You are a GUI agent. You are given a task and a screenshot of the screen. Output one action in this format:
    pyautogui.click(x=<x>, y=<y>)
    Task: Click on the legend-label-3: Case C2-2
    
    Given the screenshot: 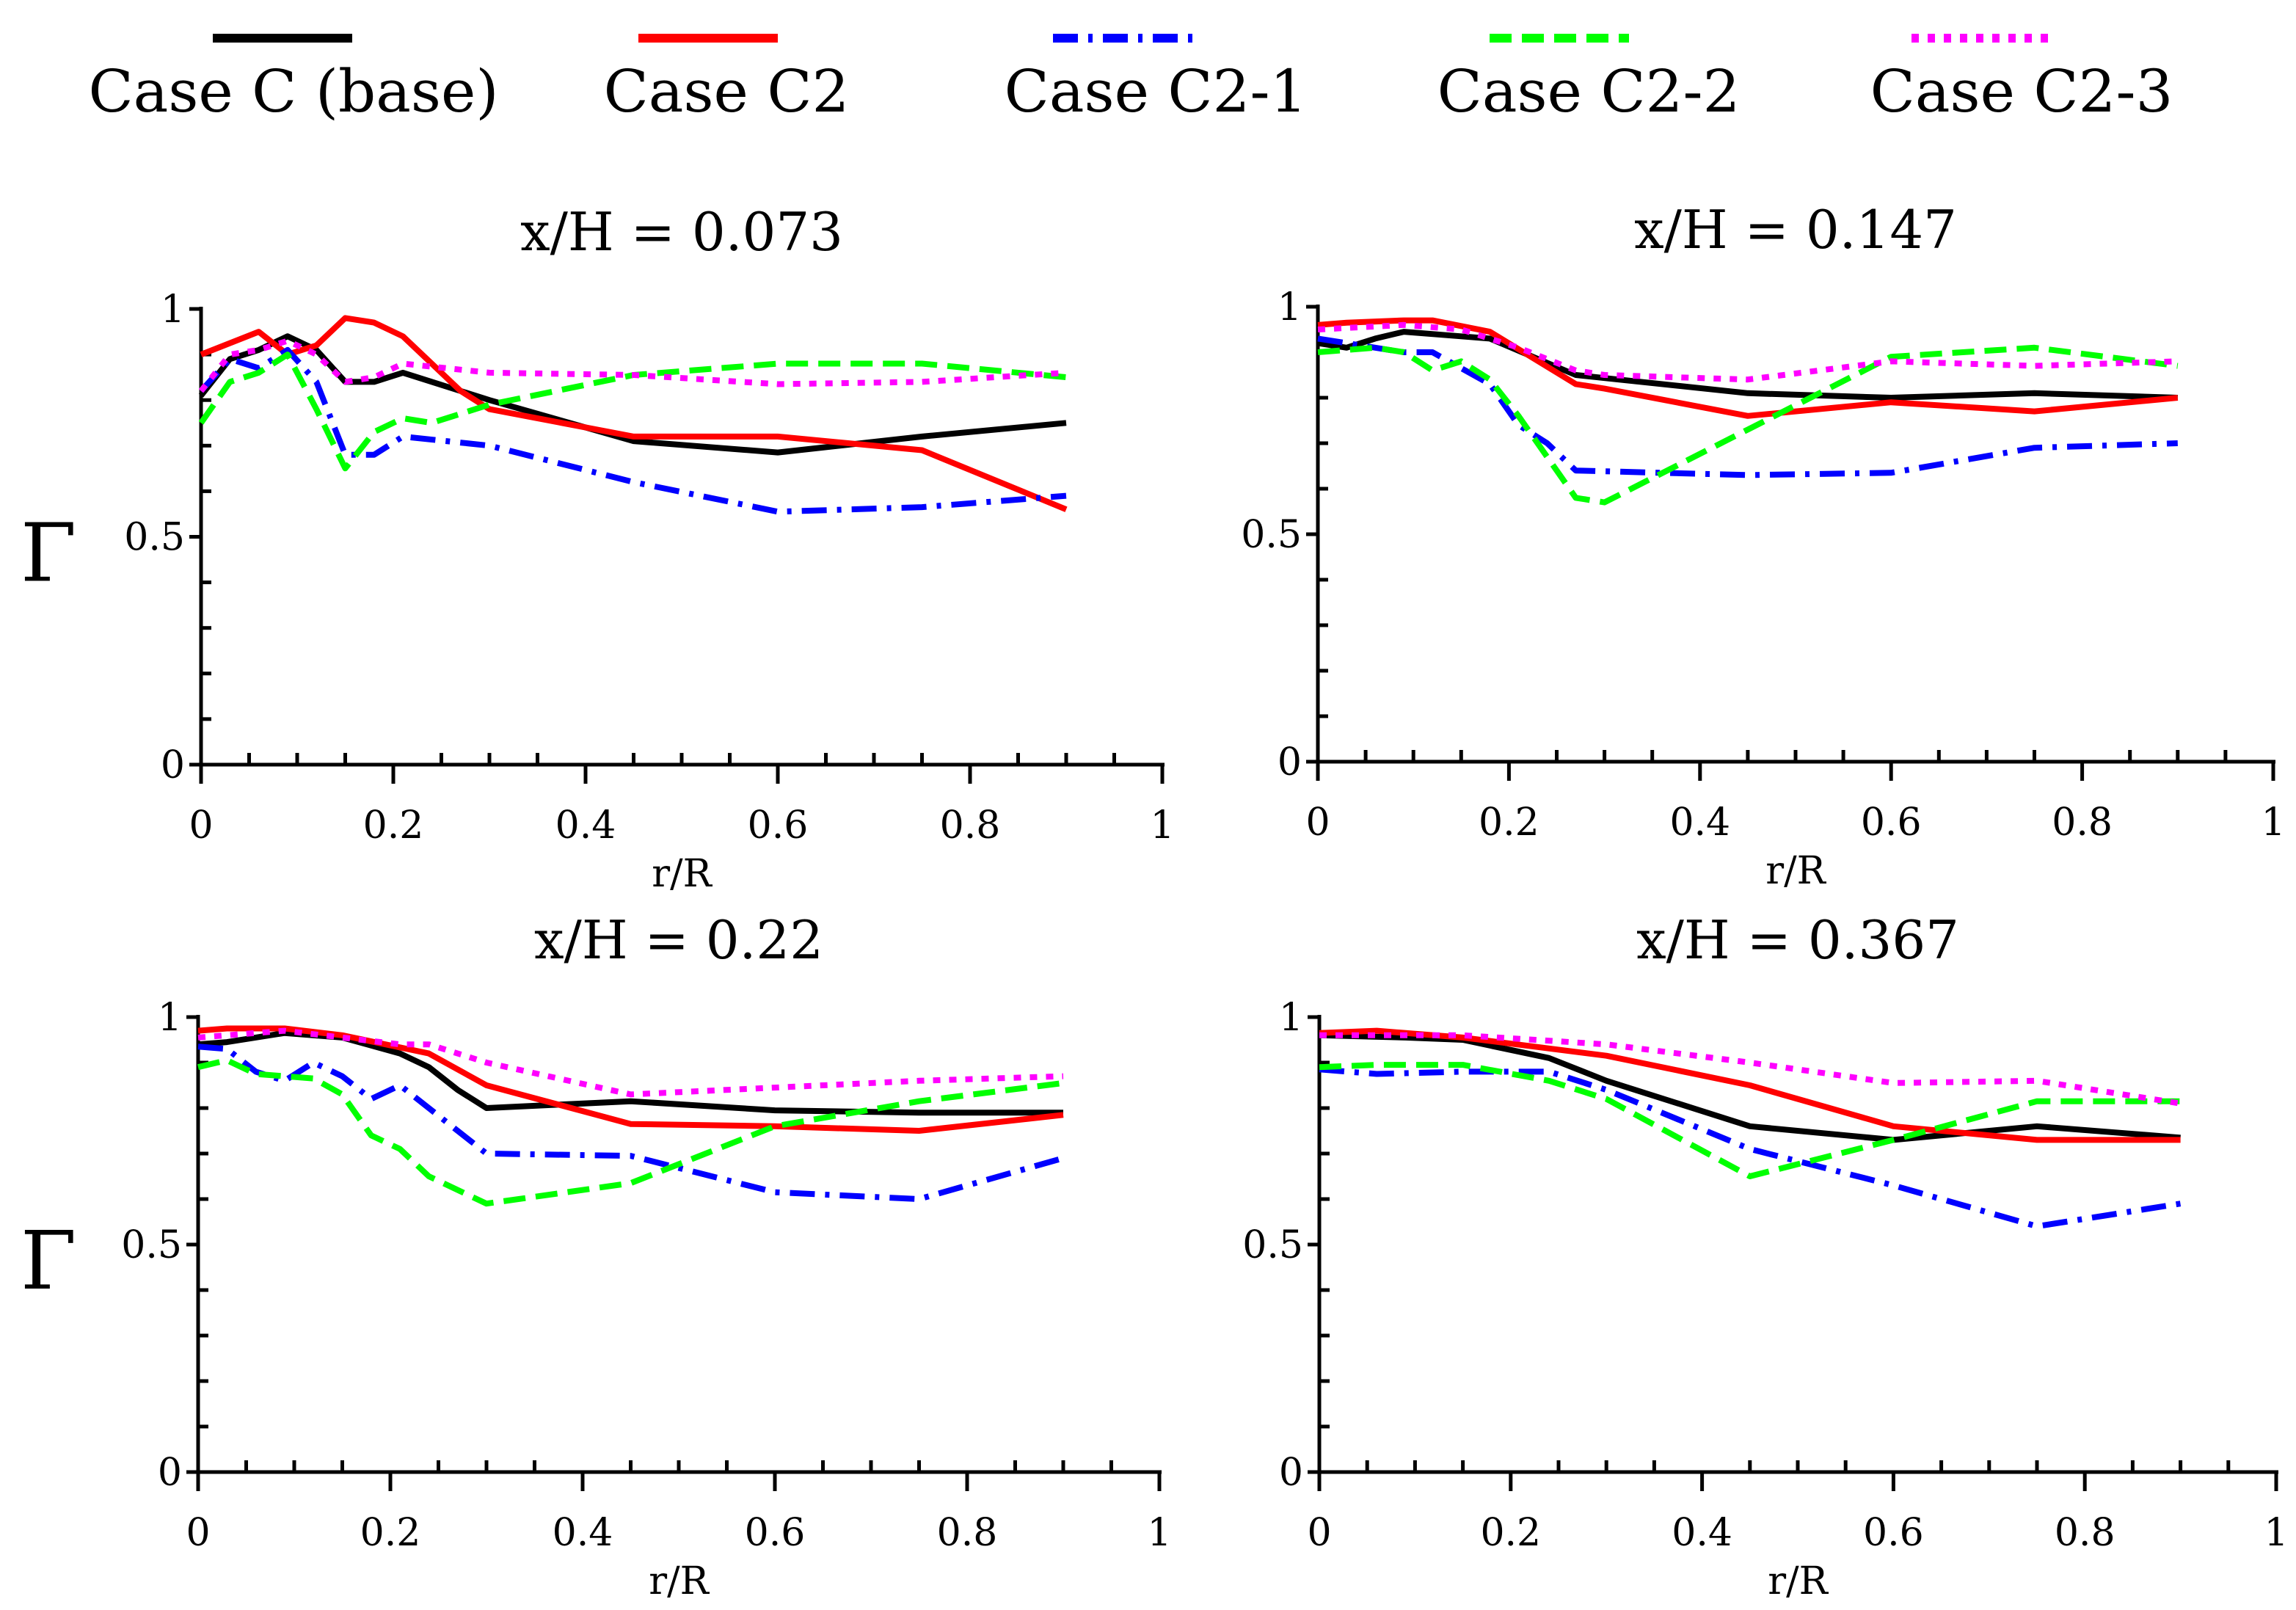 What is the action you would take?
    pyautogui.click(x=1589, y=91)
    